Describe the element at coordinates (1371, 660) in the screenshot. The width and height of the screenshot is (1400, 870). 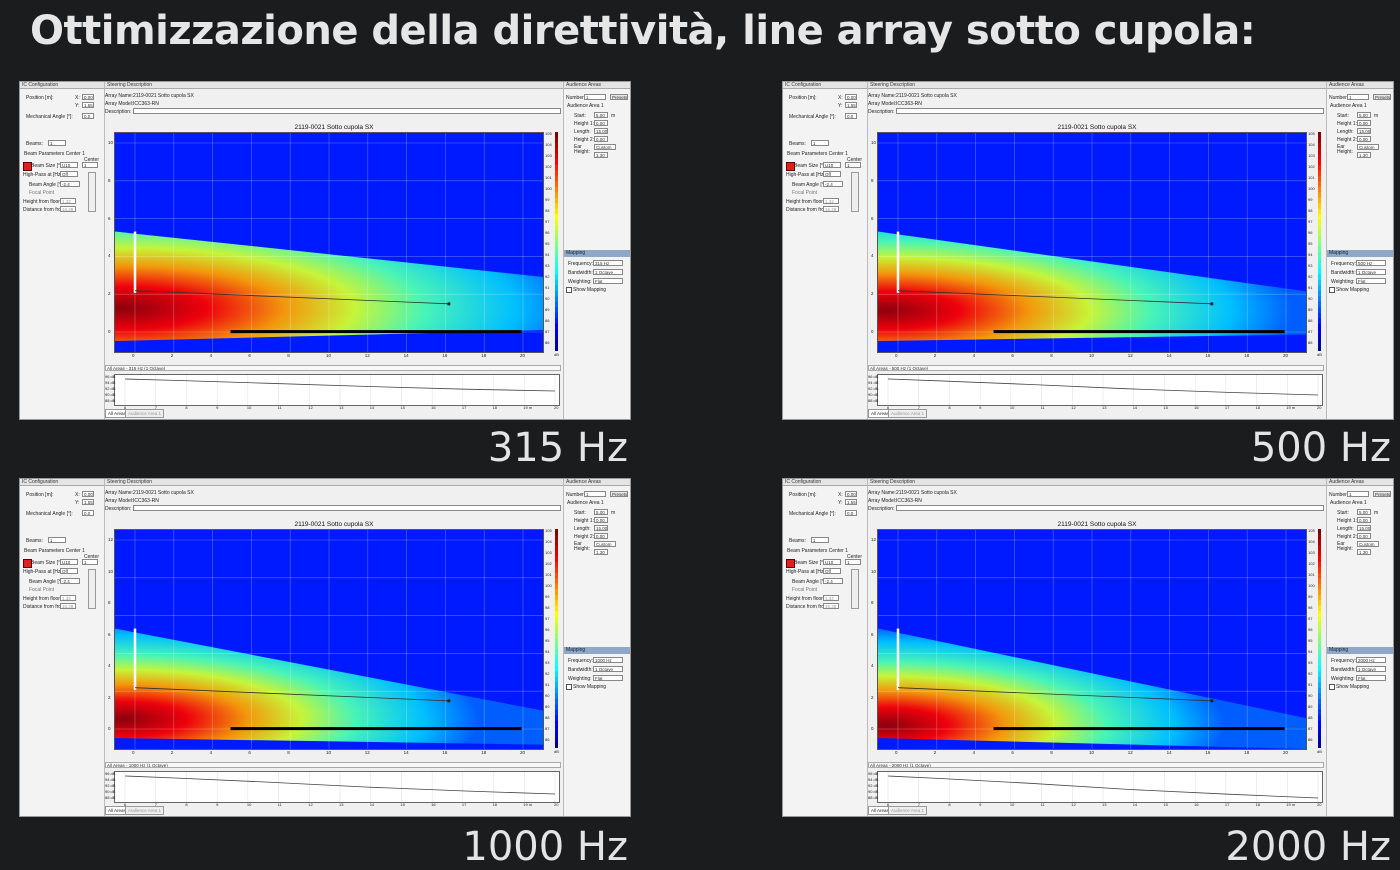
I see `frequency-select: 2000 Hz` at that location.